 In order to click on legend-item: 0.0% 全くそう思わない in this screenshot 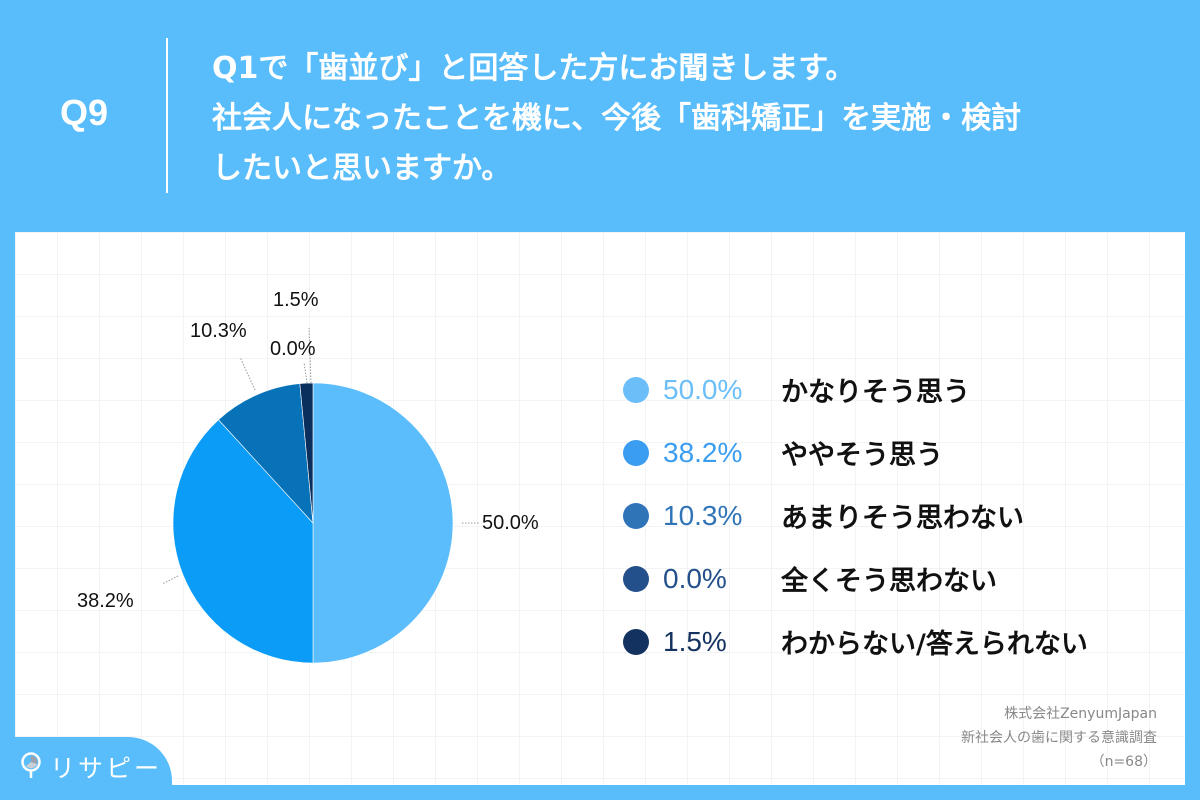, I will do `click(855, 578)`.